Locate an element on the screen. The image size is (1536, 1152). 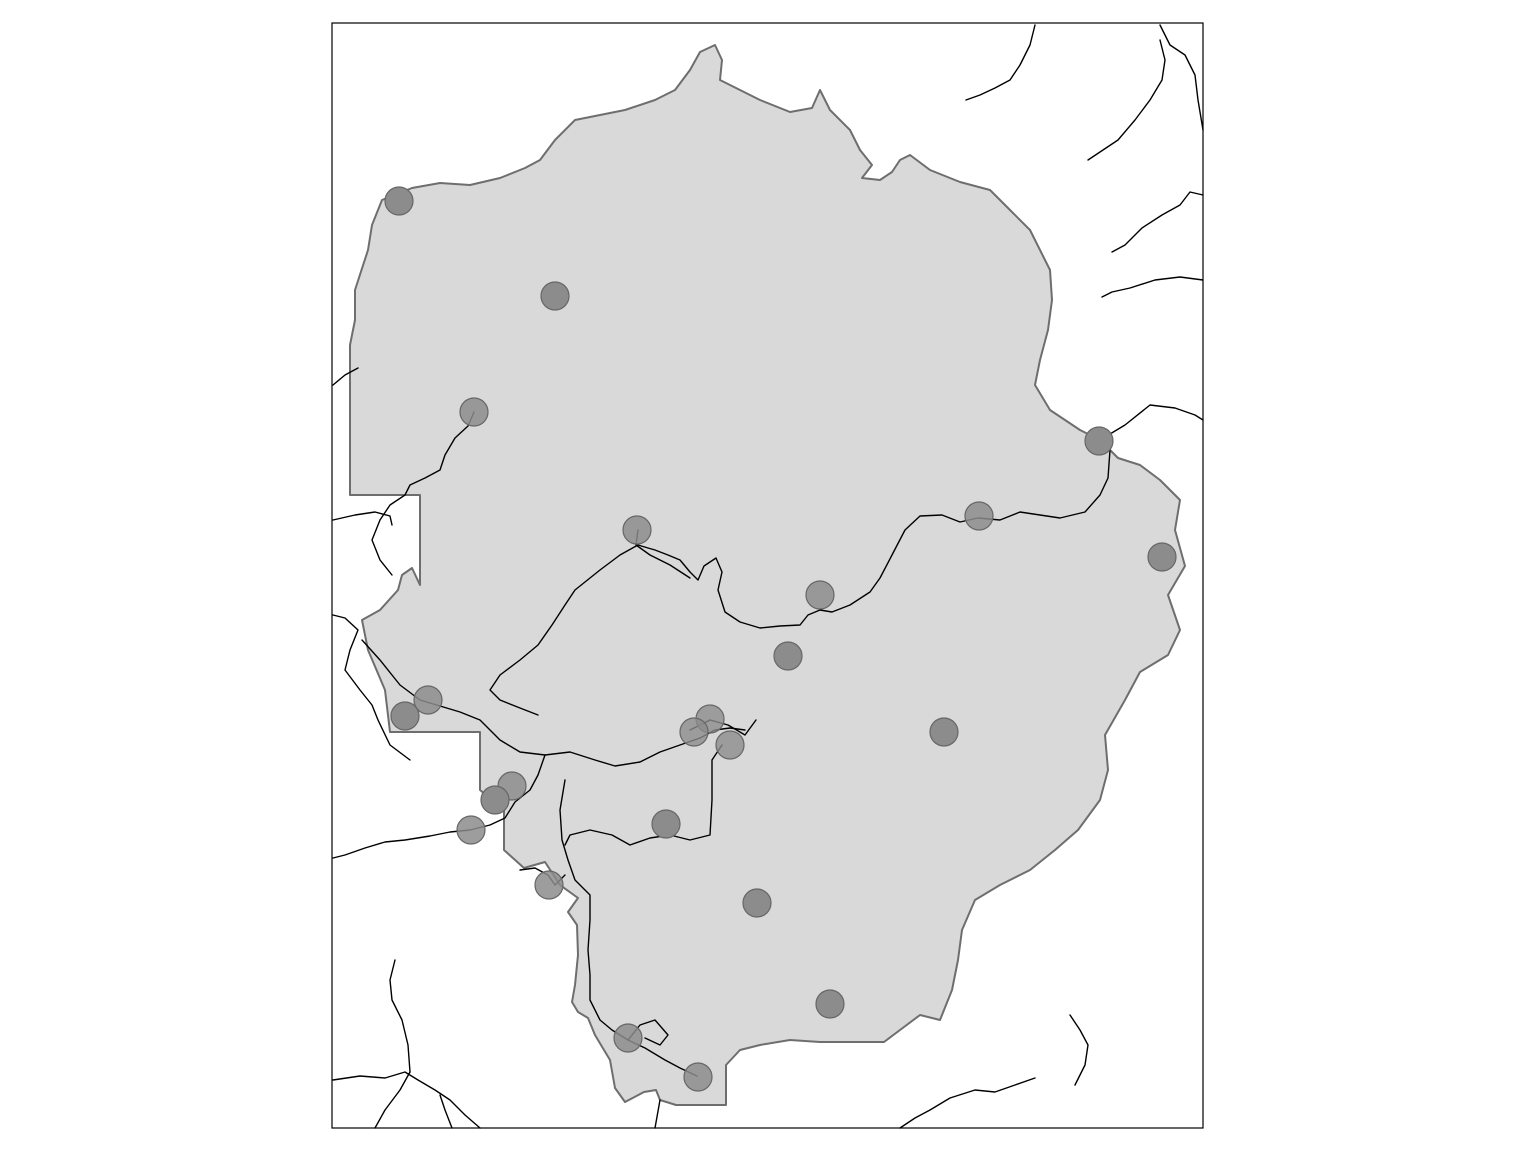
road-northwest-spur is located at coordinates (423, 493).